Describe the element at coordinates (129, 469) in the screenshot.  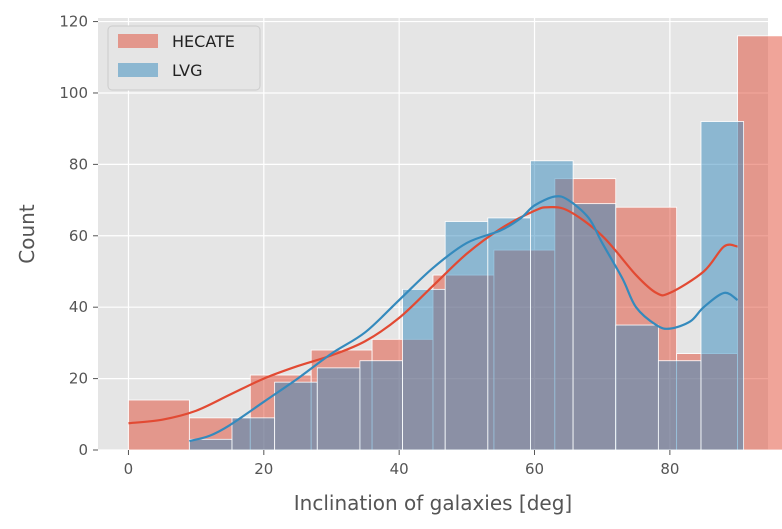
I see `x-tick-label: 0` at that location.